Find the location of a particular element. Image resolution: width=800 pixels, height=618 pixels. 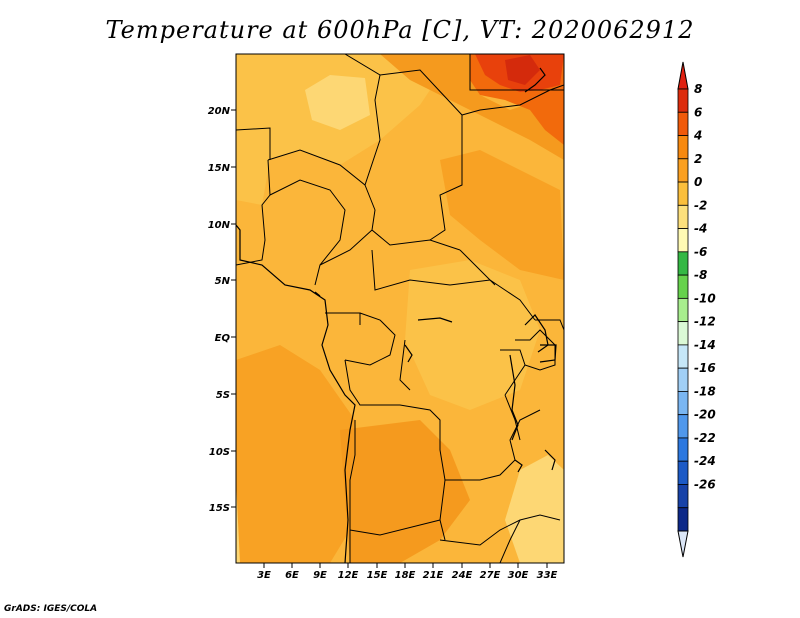

colorbar-label: 6 is located at coordinates (698, 112).